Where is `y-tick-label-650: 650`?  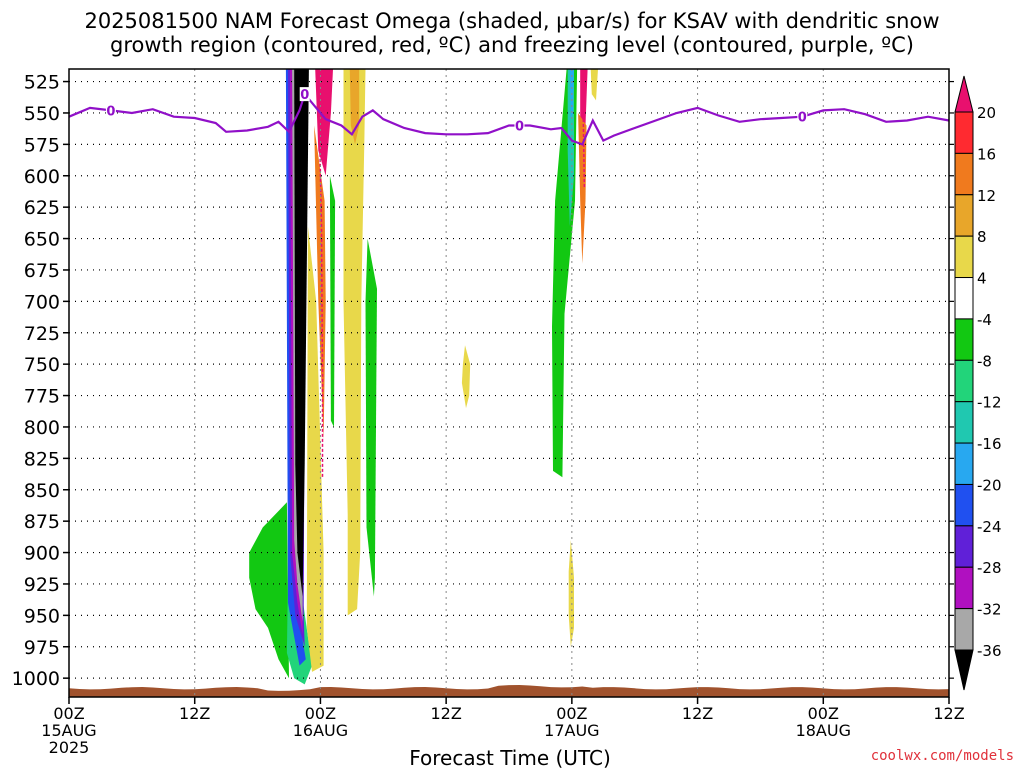 y-tick-label-650: 650 is located at coordinates (42, 240).